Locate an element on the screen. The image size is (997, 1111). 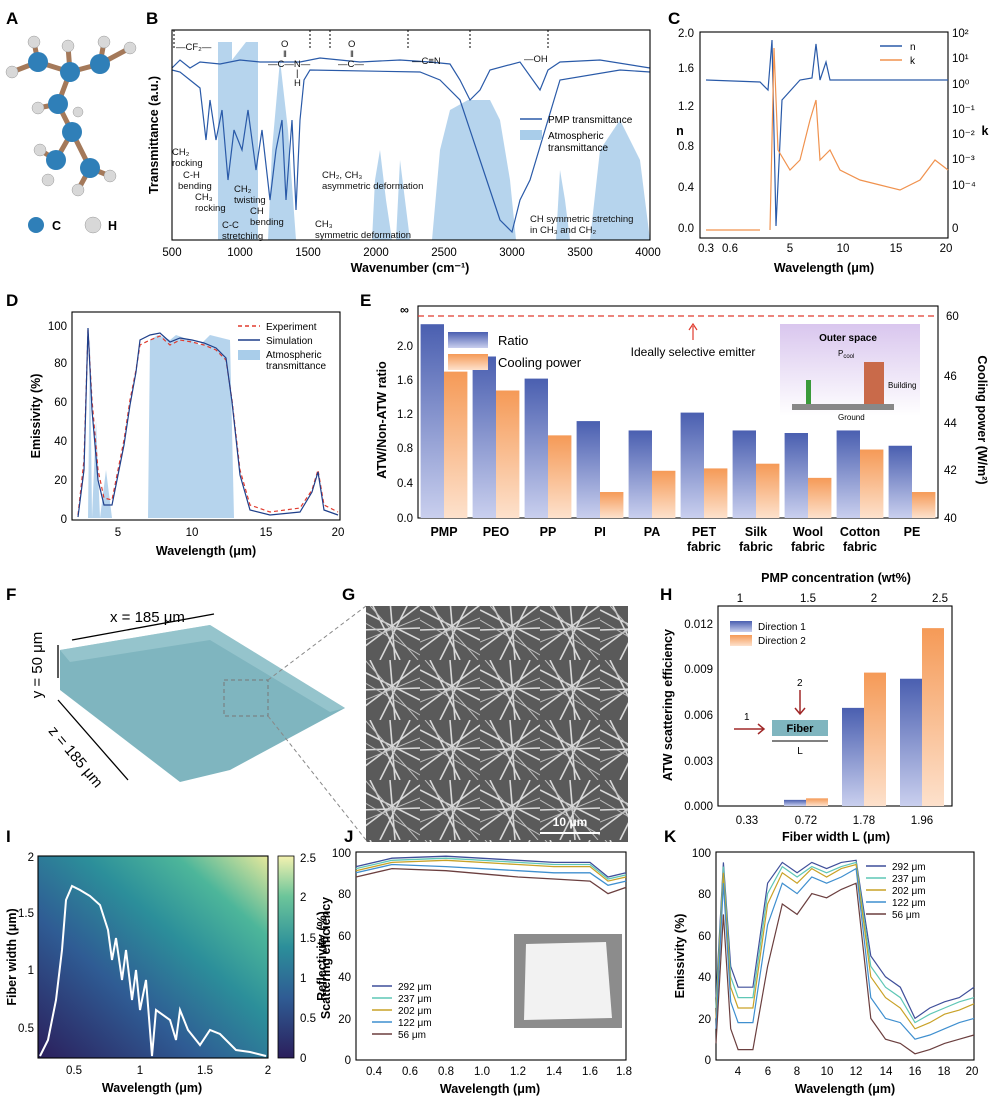
ideal-value: 60 is located at coordinates (952, 317).